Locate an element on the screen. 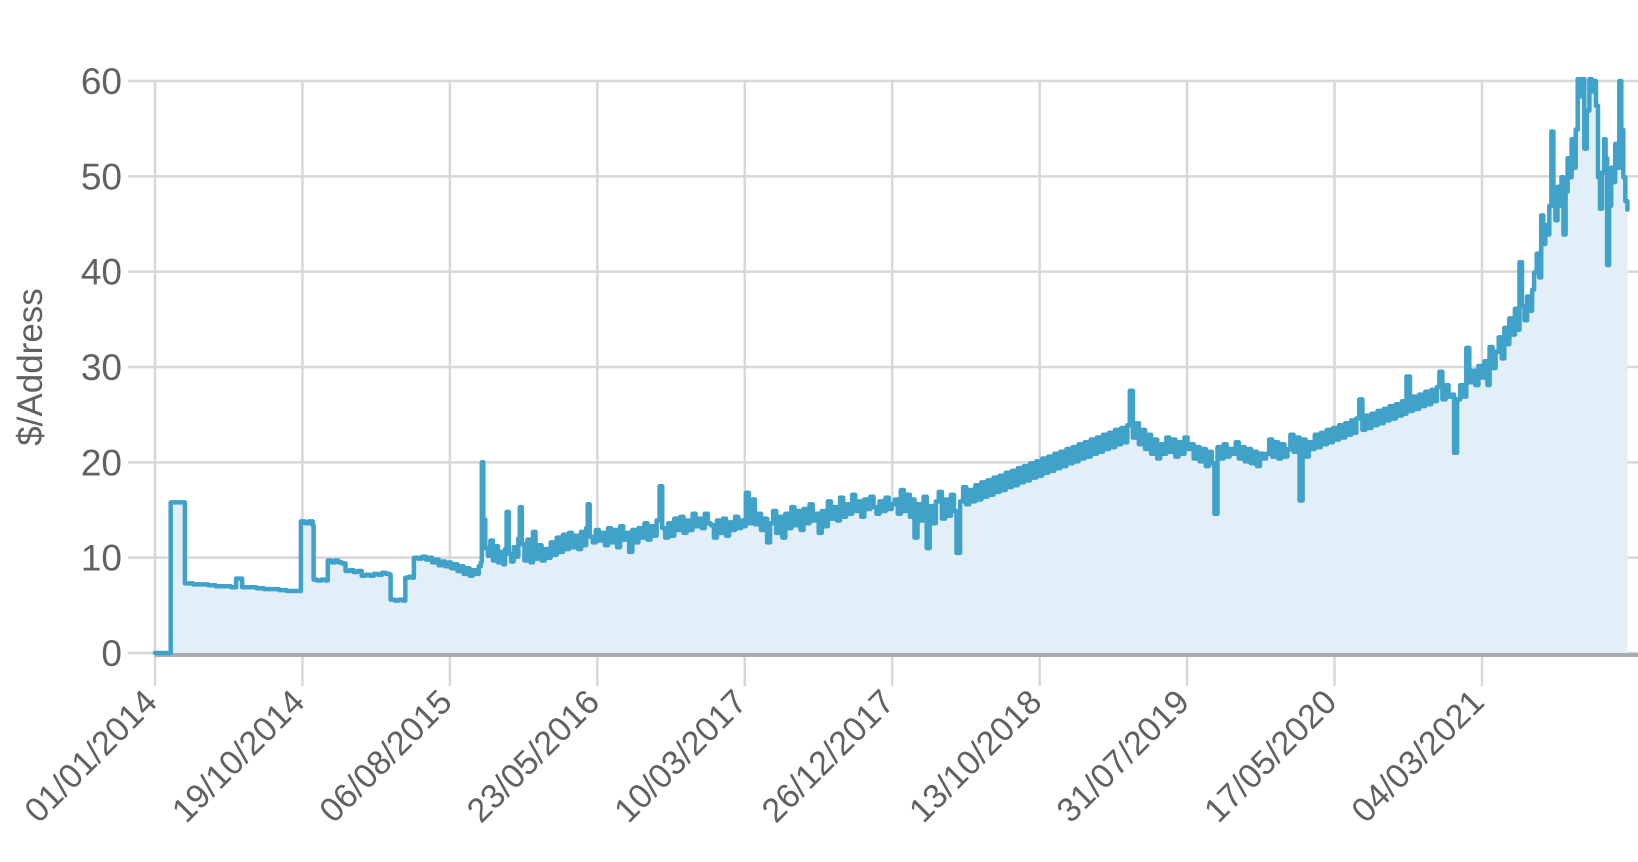 This screenshot has width=1638, height=862. x-tick-label: 06/08/2015 is located at coordinates (385, 756).